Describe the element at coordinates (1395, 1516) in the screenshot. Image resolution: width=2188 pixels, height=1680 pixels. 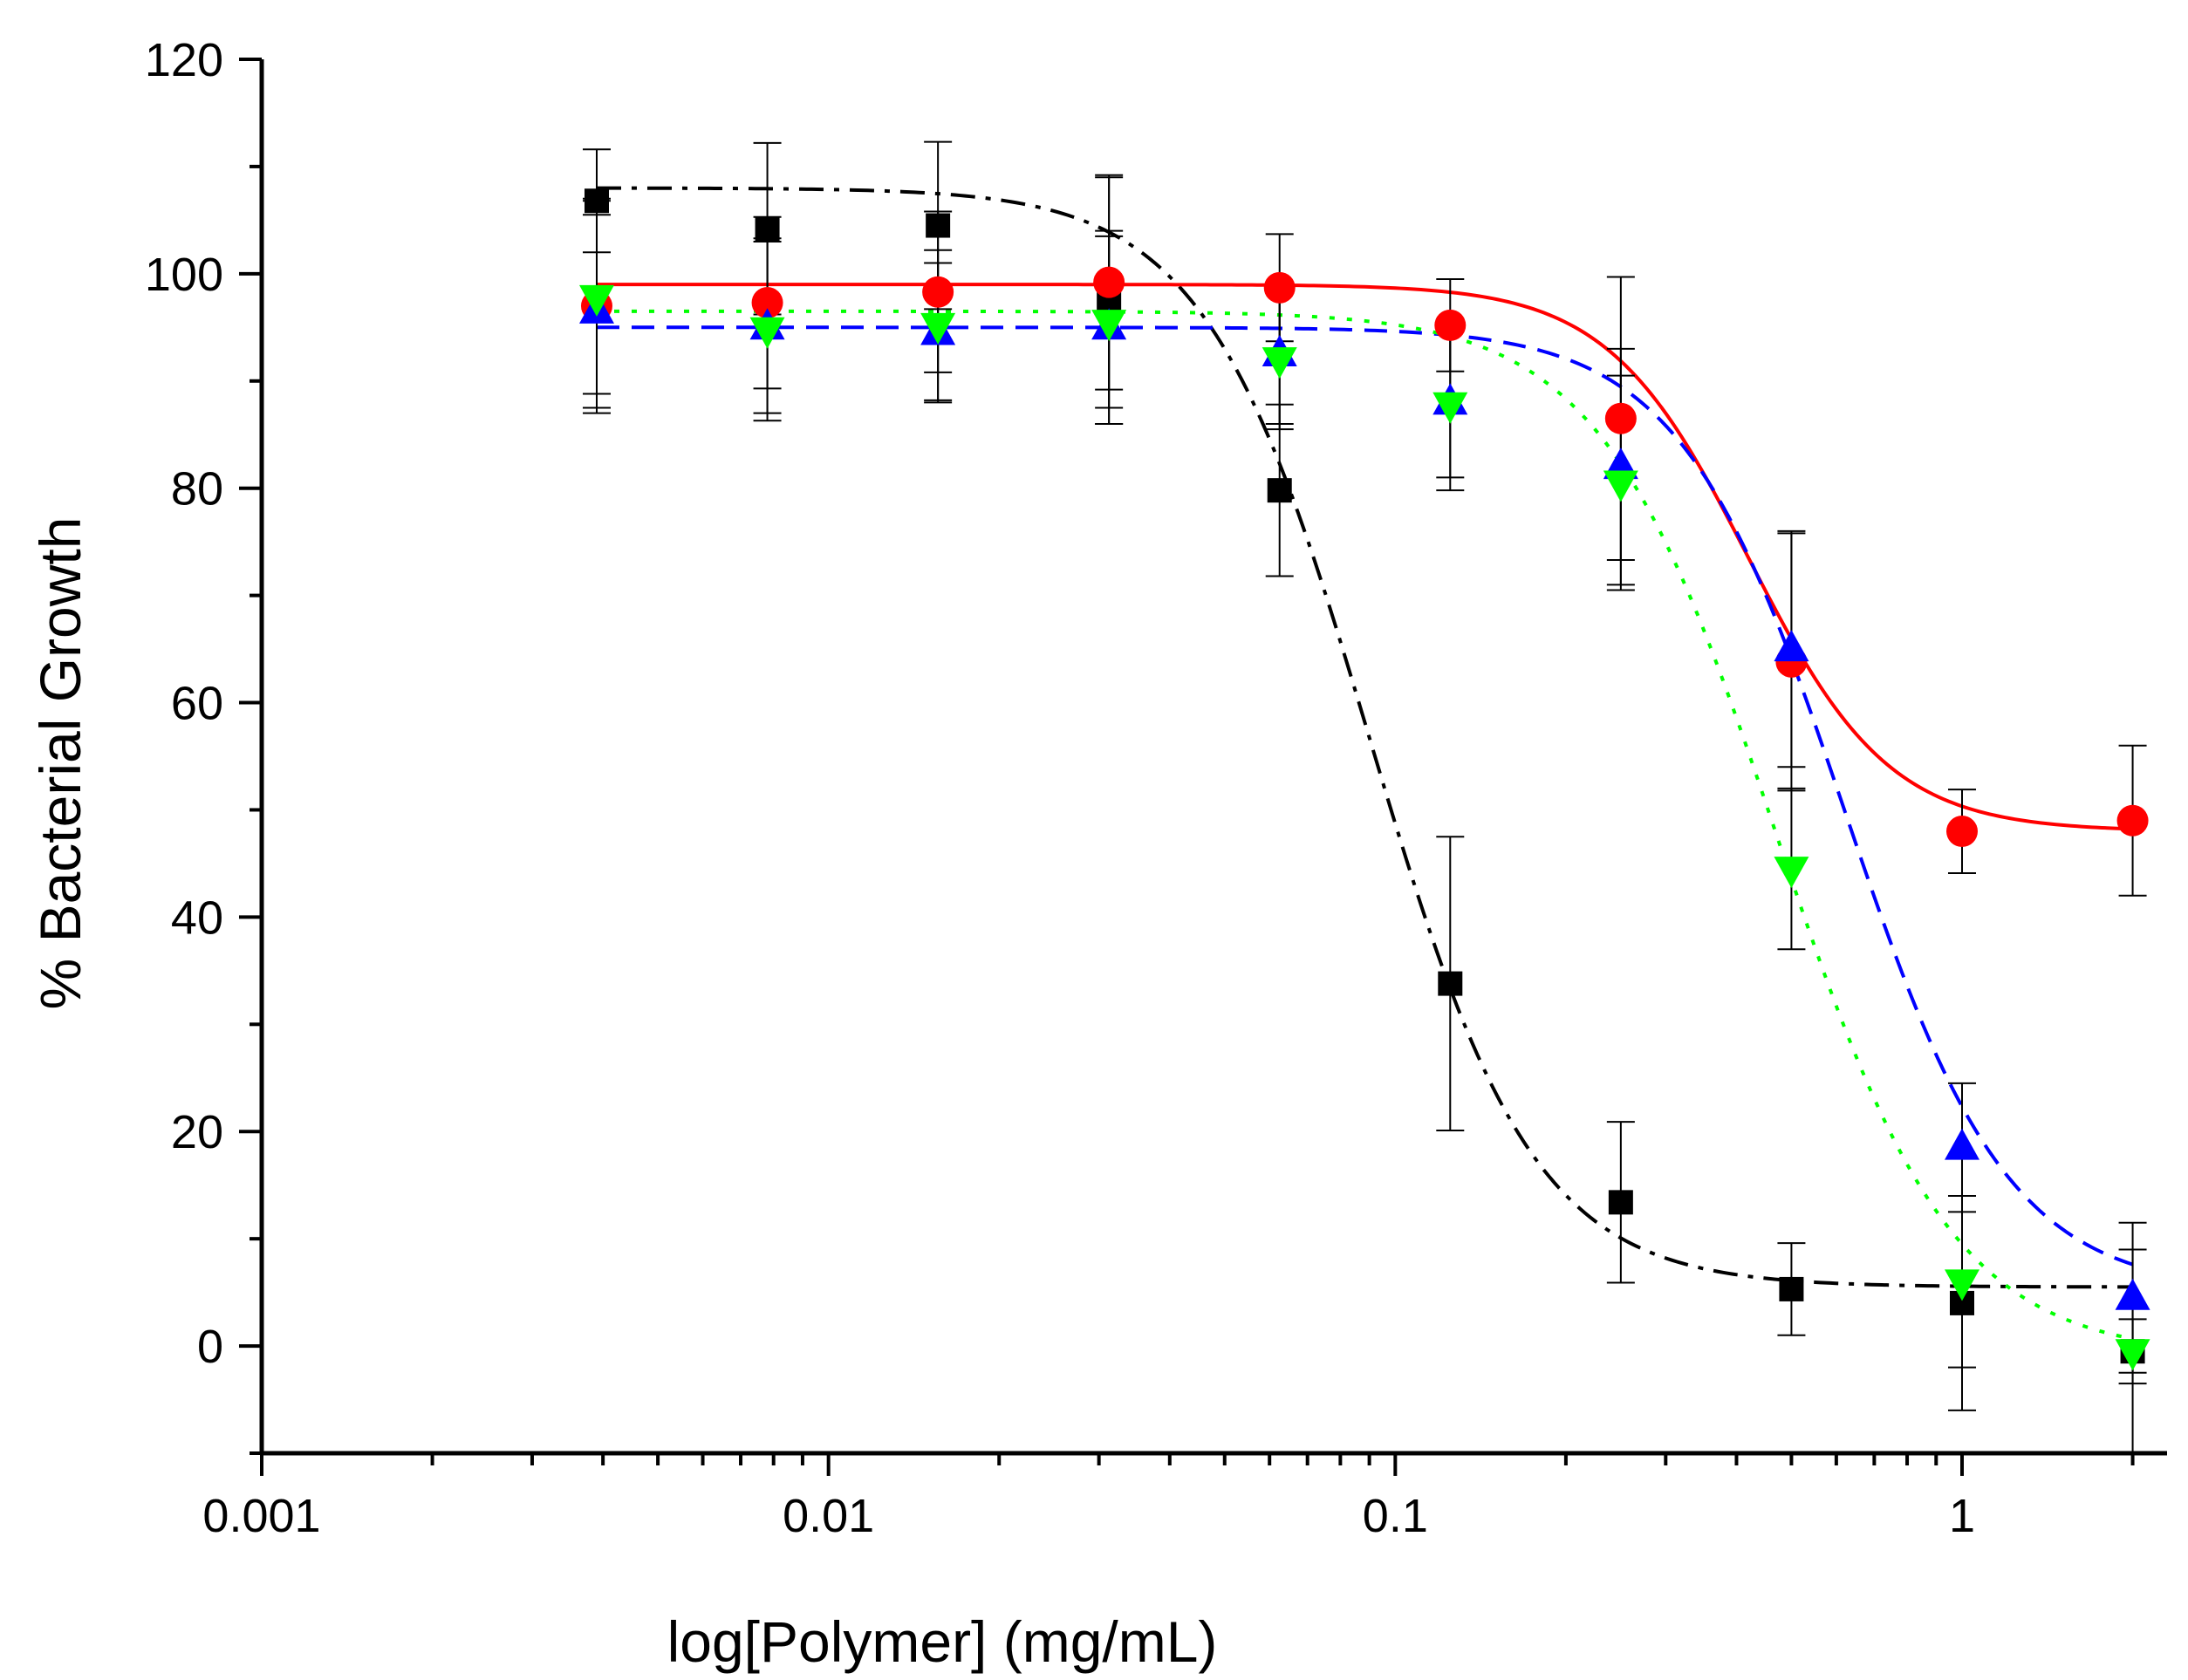
I see `x-tick-label: 0.1` at that location.